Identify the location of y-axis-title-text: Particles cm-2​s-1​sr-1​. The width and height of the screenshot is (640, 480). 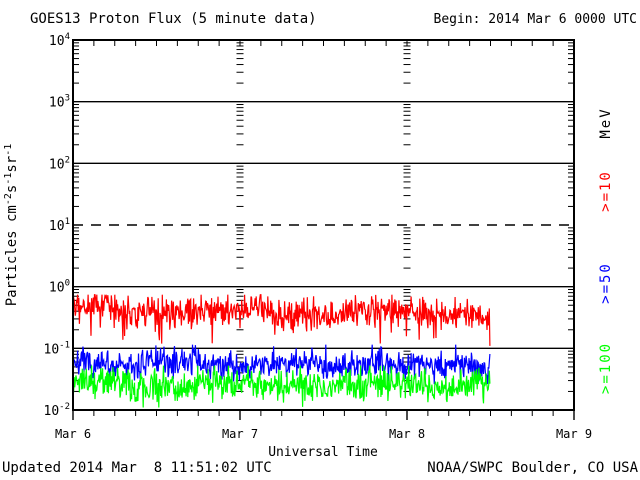
(11, 225).